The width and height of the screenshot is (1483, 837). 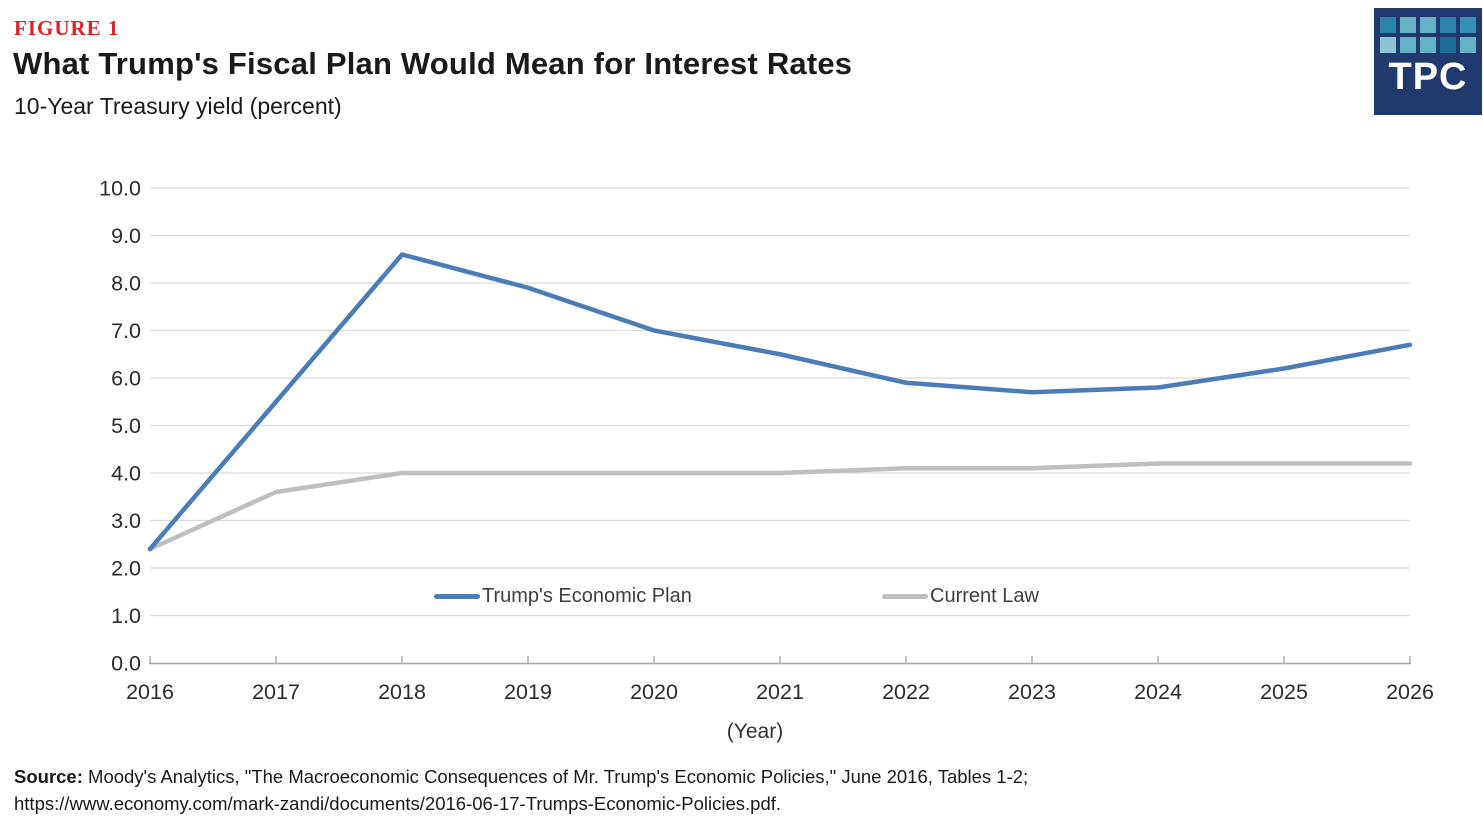 What do you see at coordinates (528, 692) in the screenshot?
I see `x-tick-label: 2019` at bounding box center [528, 692].